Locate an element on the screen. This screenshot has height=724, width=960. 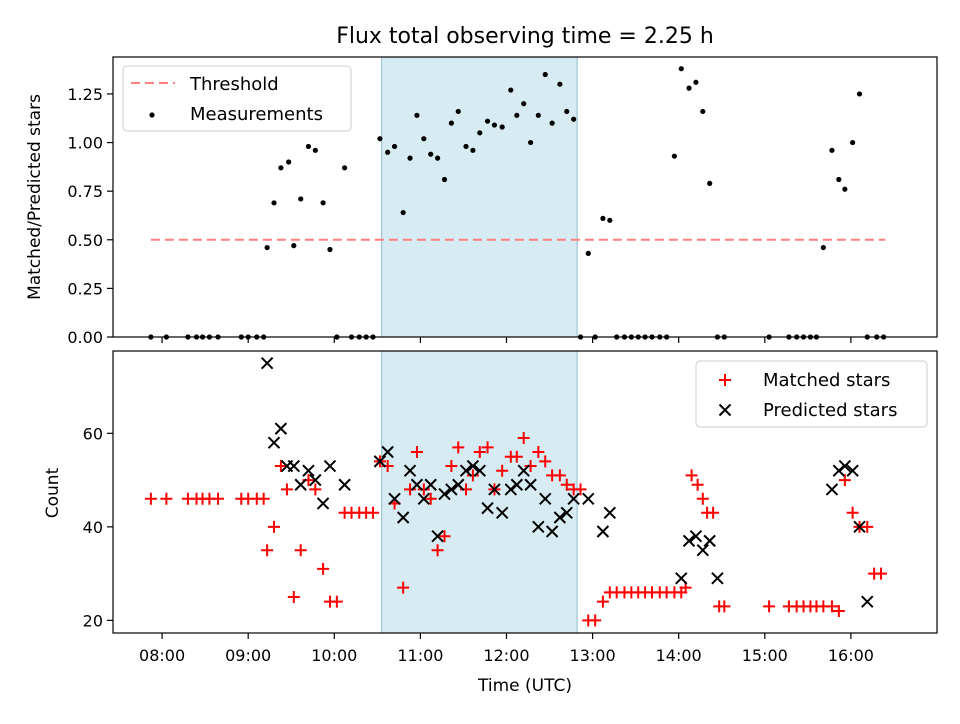
y-tick-label: 40 is located at coordinates (93, 527).